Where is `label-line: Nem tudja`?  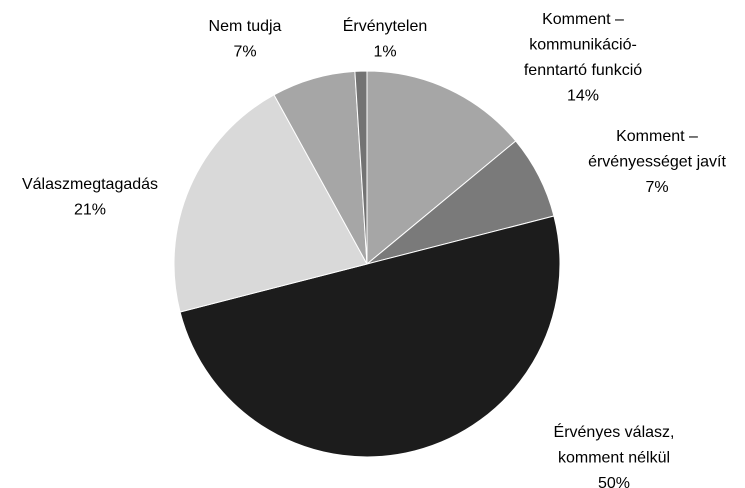
label-line: Nem tudja is located at coordinates (245, 26).